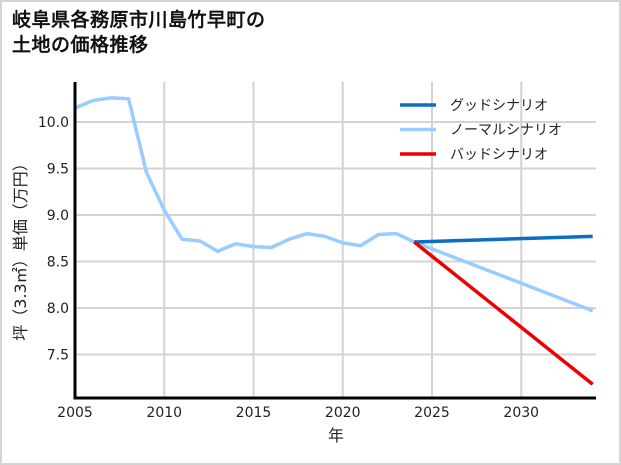  What do you see at coordinates (254, 413) in the screenshot?
I see `x-tick-label: 2015` at bounding box center [254, 413].